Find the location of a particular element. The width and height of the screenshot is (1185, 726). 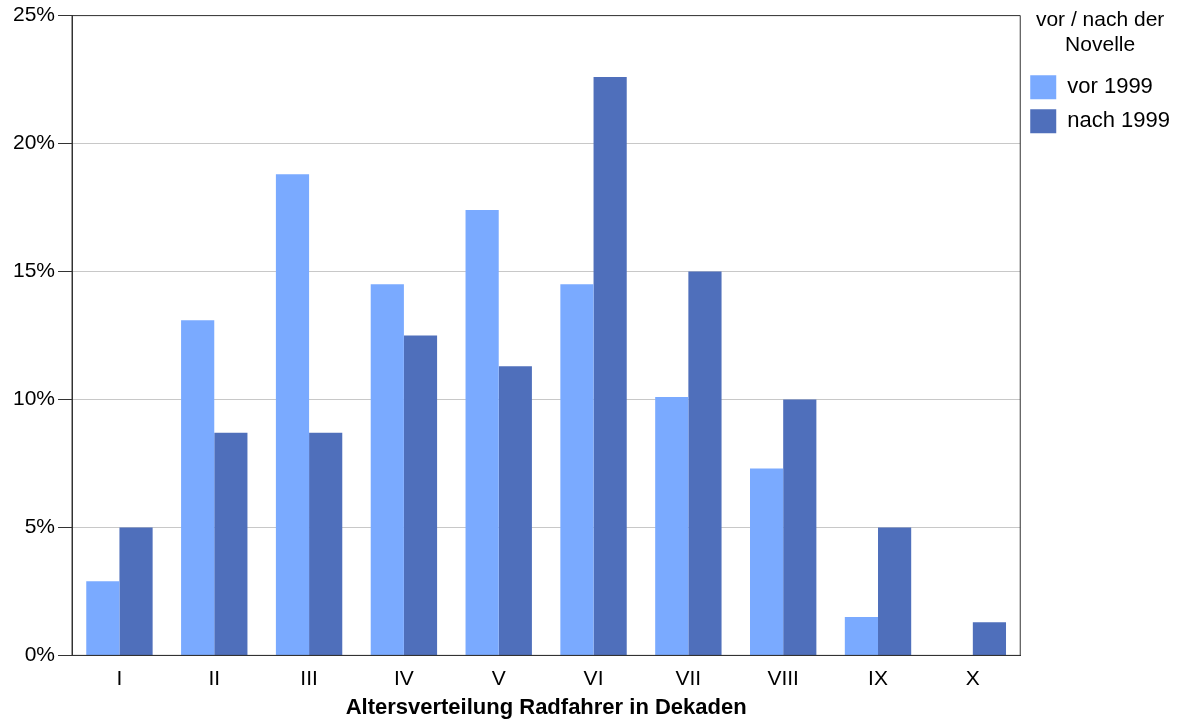

y-tick-label: 5% is located at coordinates (40, 526).